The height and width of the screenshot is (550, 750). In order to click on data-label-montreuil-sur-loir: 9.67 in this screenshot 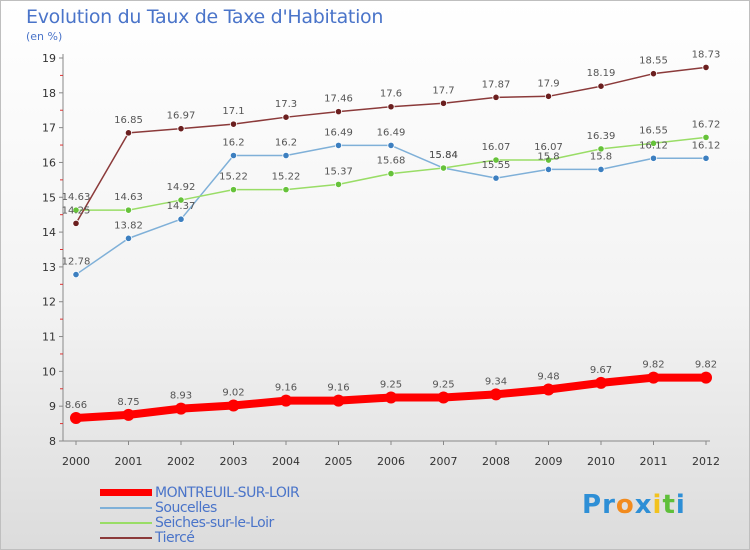, I will do `click(601, 370)`.